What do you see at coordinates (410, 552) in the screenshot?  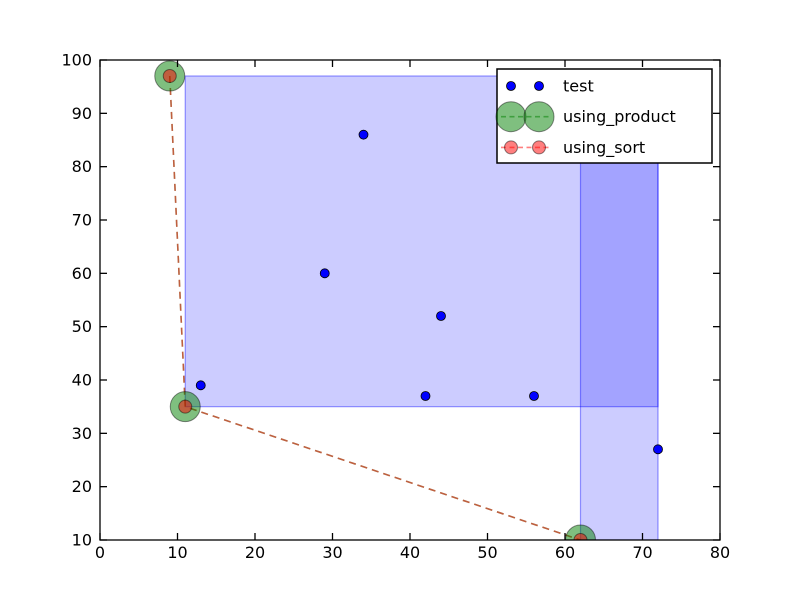 I see `x-tick-label: 40` at bounding box center [410, 552].